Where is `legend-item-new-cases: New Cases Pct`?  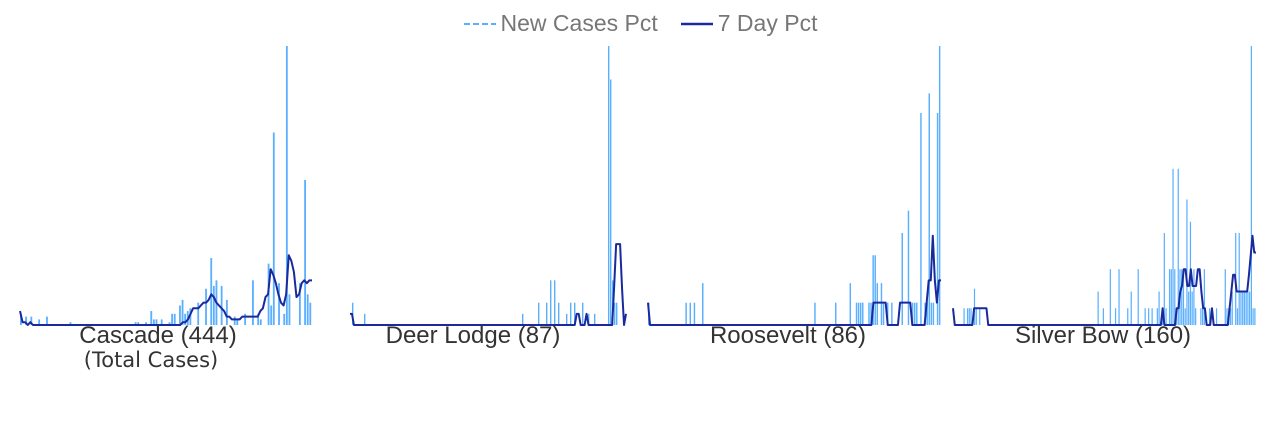
legend-item-new-cases: New Cases Pct is located at coordinates (560, 23).